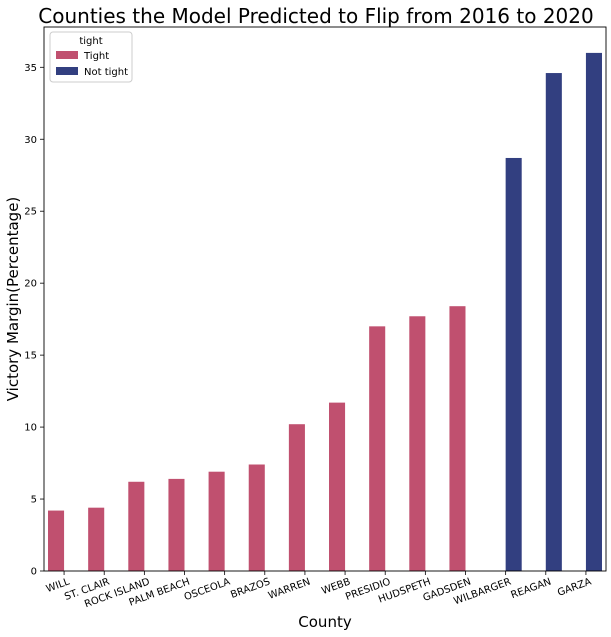  I want to click on bar-webb, so click(337, 486).